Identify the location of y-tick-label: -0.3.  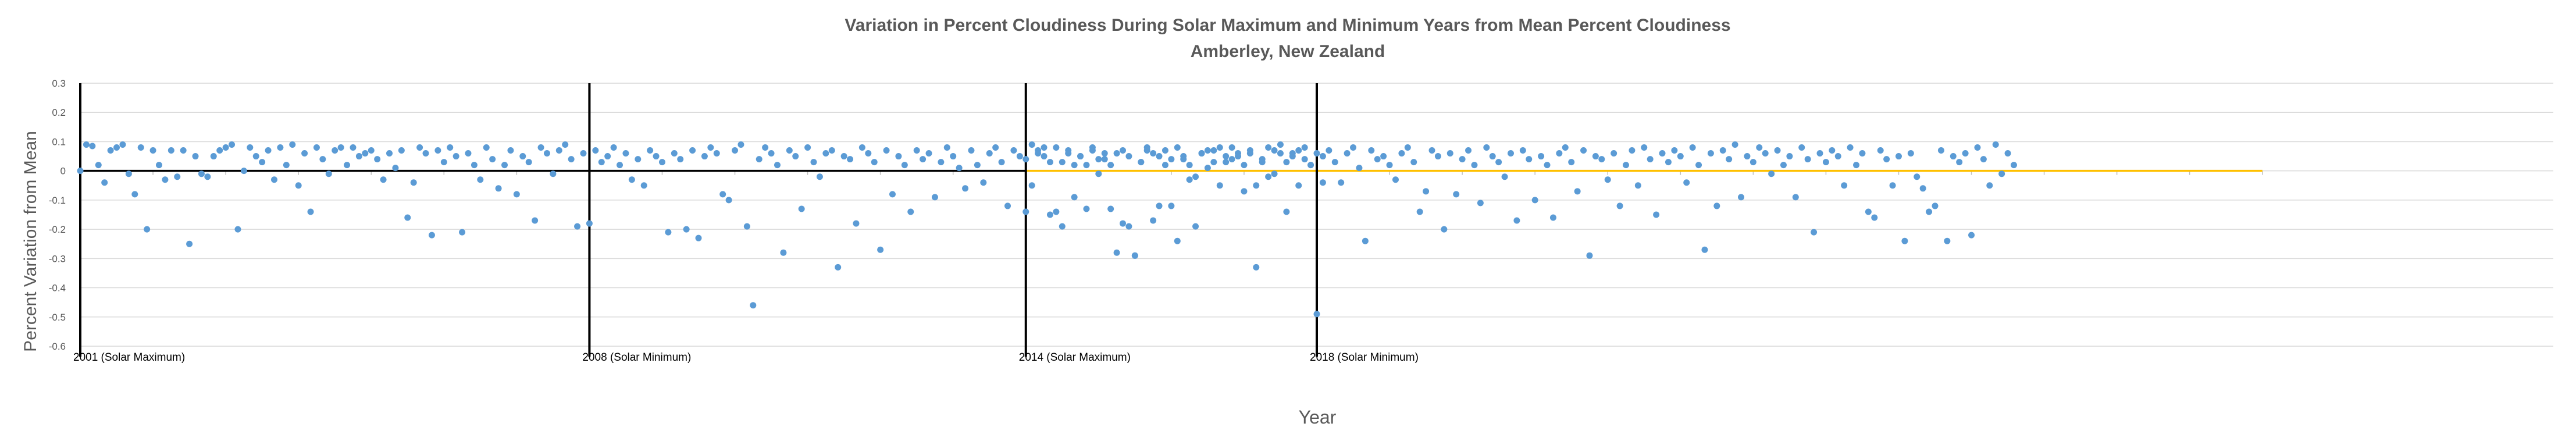
(57, 258).